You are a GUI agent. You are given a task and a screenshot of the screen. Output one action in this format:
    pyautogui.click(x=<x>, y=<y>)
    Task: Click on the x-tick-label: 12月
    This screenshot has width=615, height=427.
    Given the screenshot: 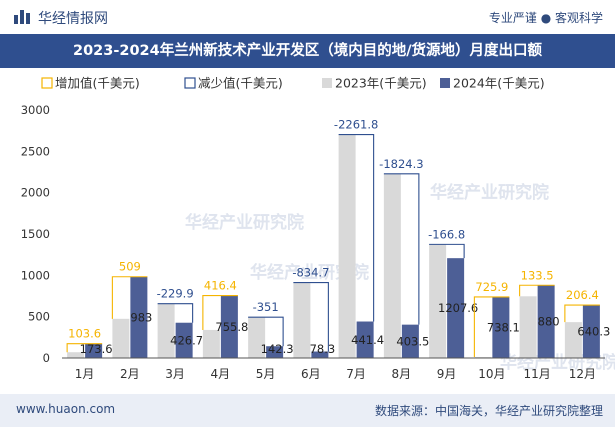 What is the action you would take?
    pyautogui.click(x=582, y=374)
    